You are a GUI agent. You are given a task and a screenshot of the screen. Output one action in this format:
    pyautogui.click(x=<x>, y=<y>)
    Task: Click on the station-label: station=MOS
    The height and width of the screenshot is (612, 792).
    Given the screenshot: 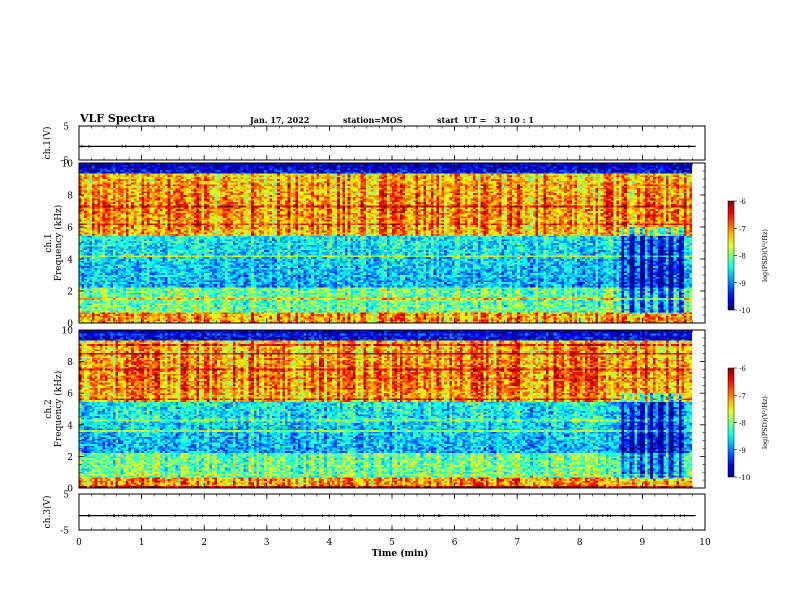 What is the action you would take?
    pyautogui.click(x=373, y=120)
    